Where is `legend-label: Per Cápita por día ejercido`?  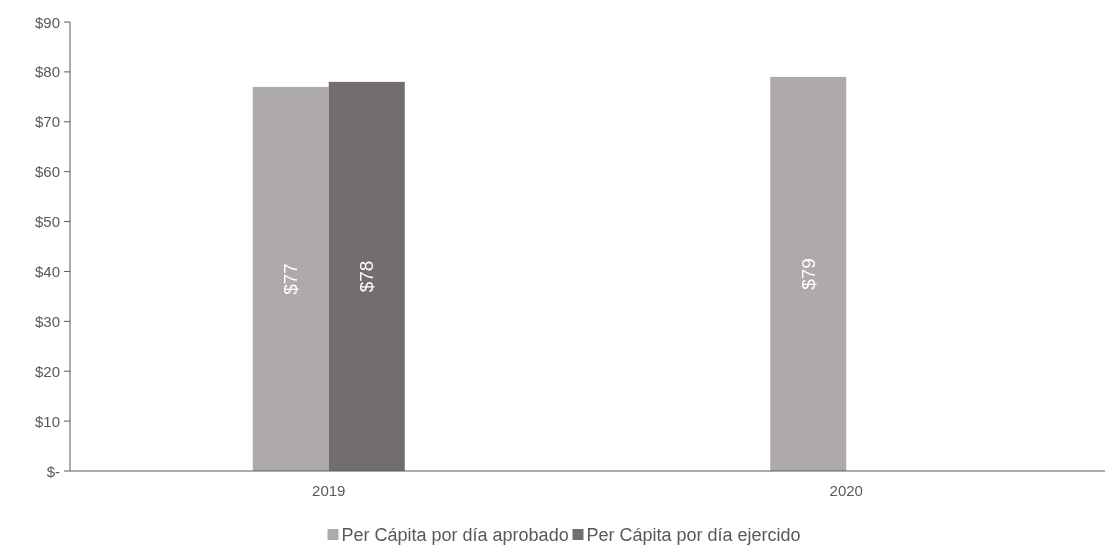
legend-label: Per Cápita por día ejercido is located at coordinates (693, 535).